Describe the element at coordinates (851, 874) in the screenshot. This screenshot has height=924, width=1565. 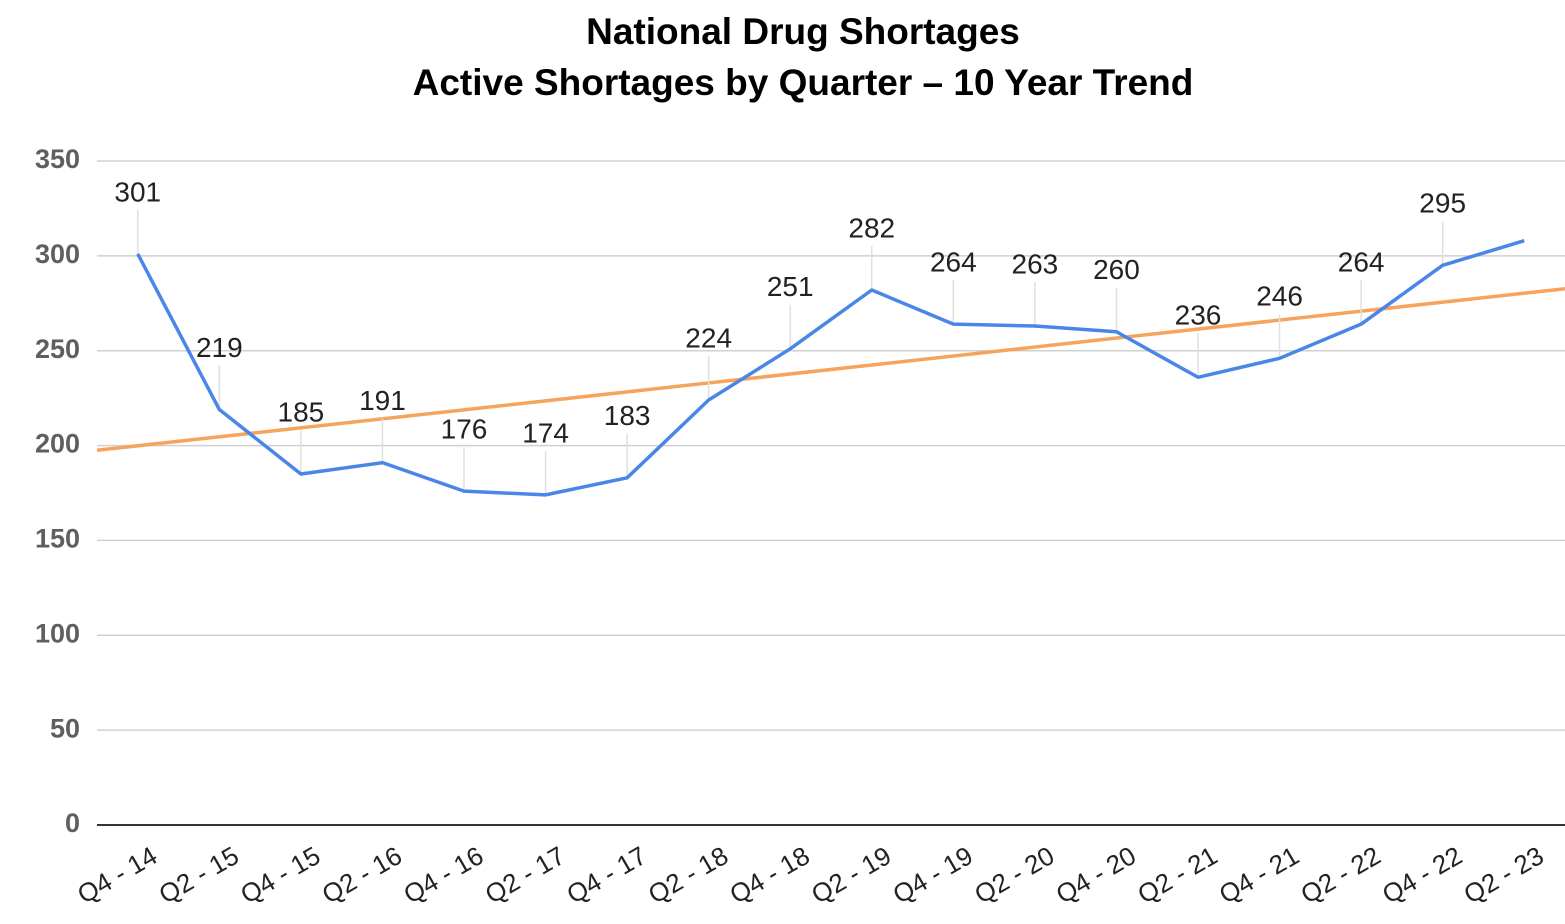
I see `x-tick-label: Q2 - 19` at that location.